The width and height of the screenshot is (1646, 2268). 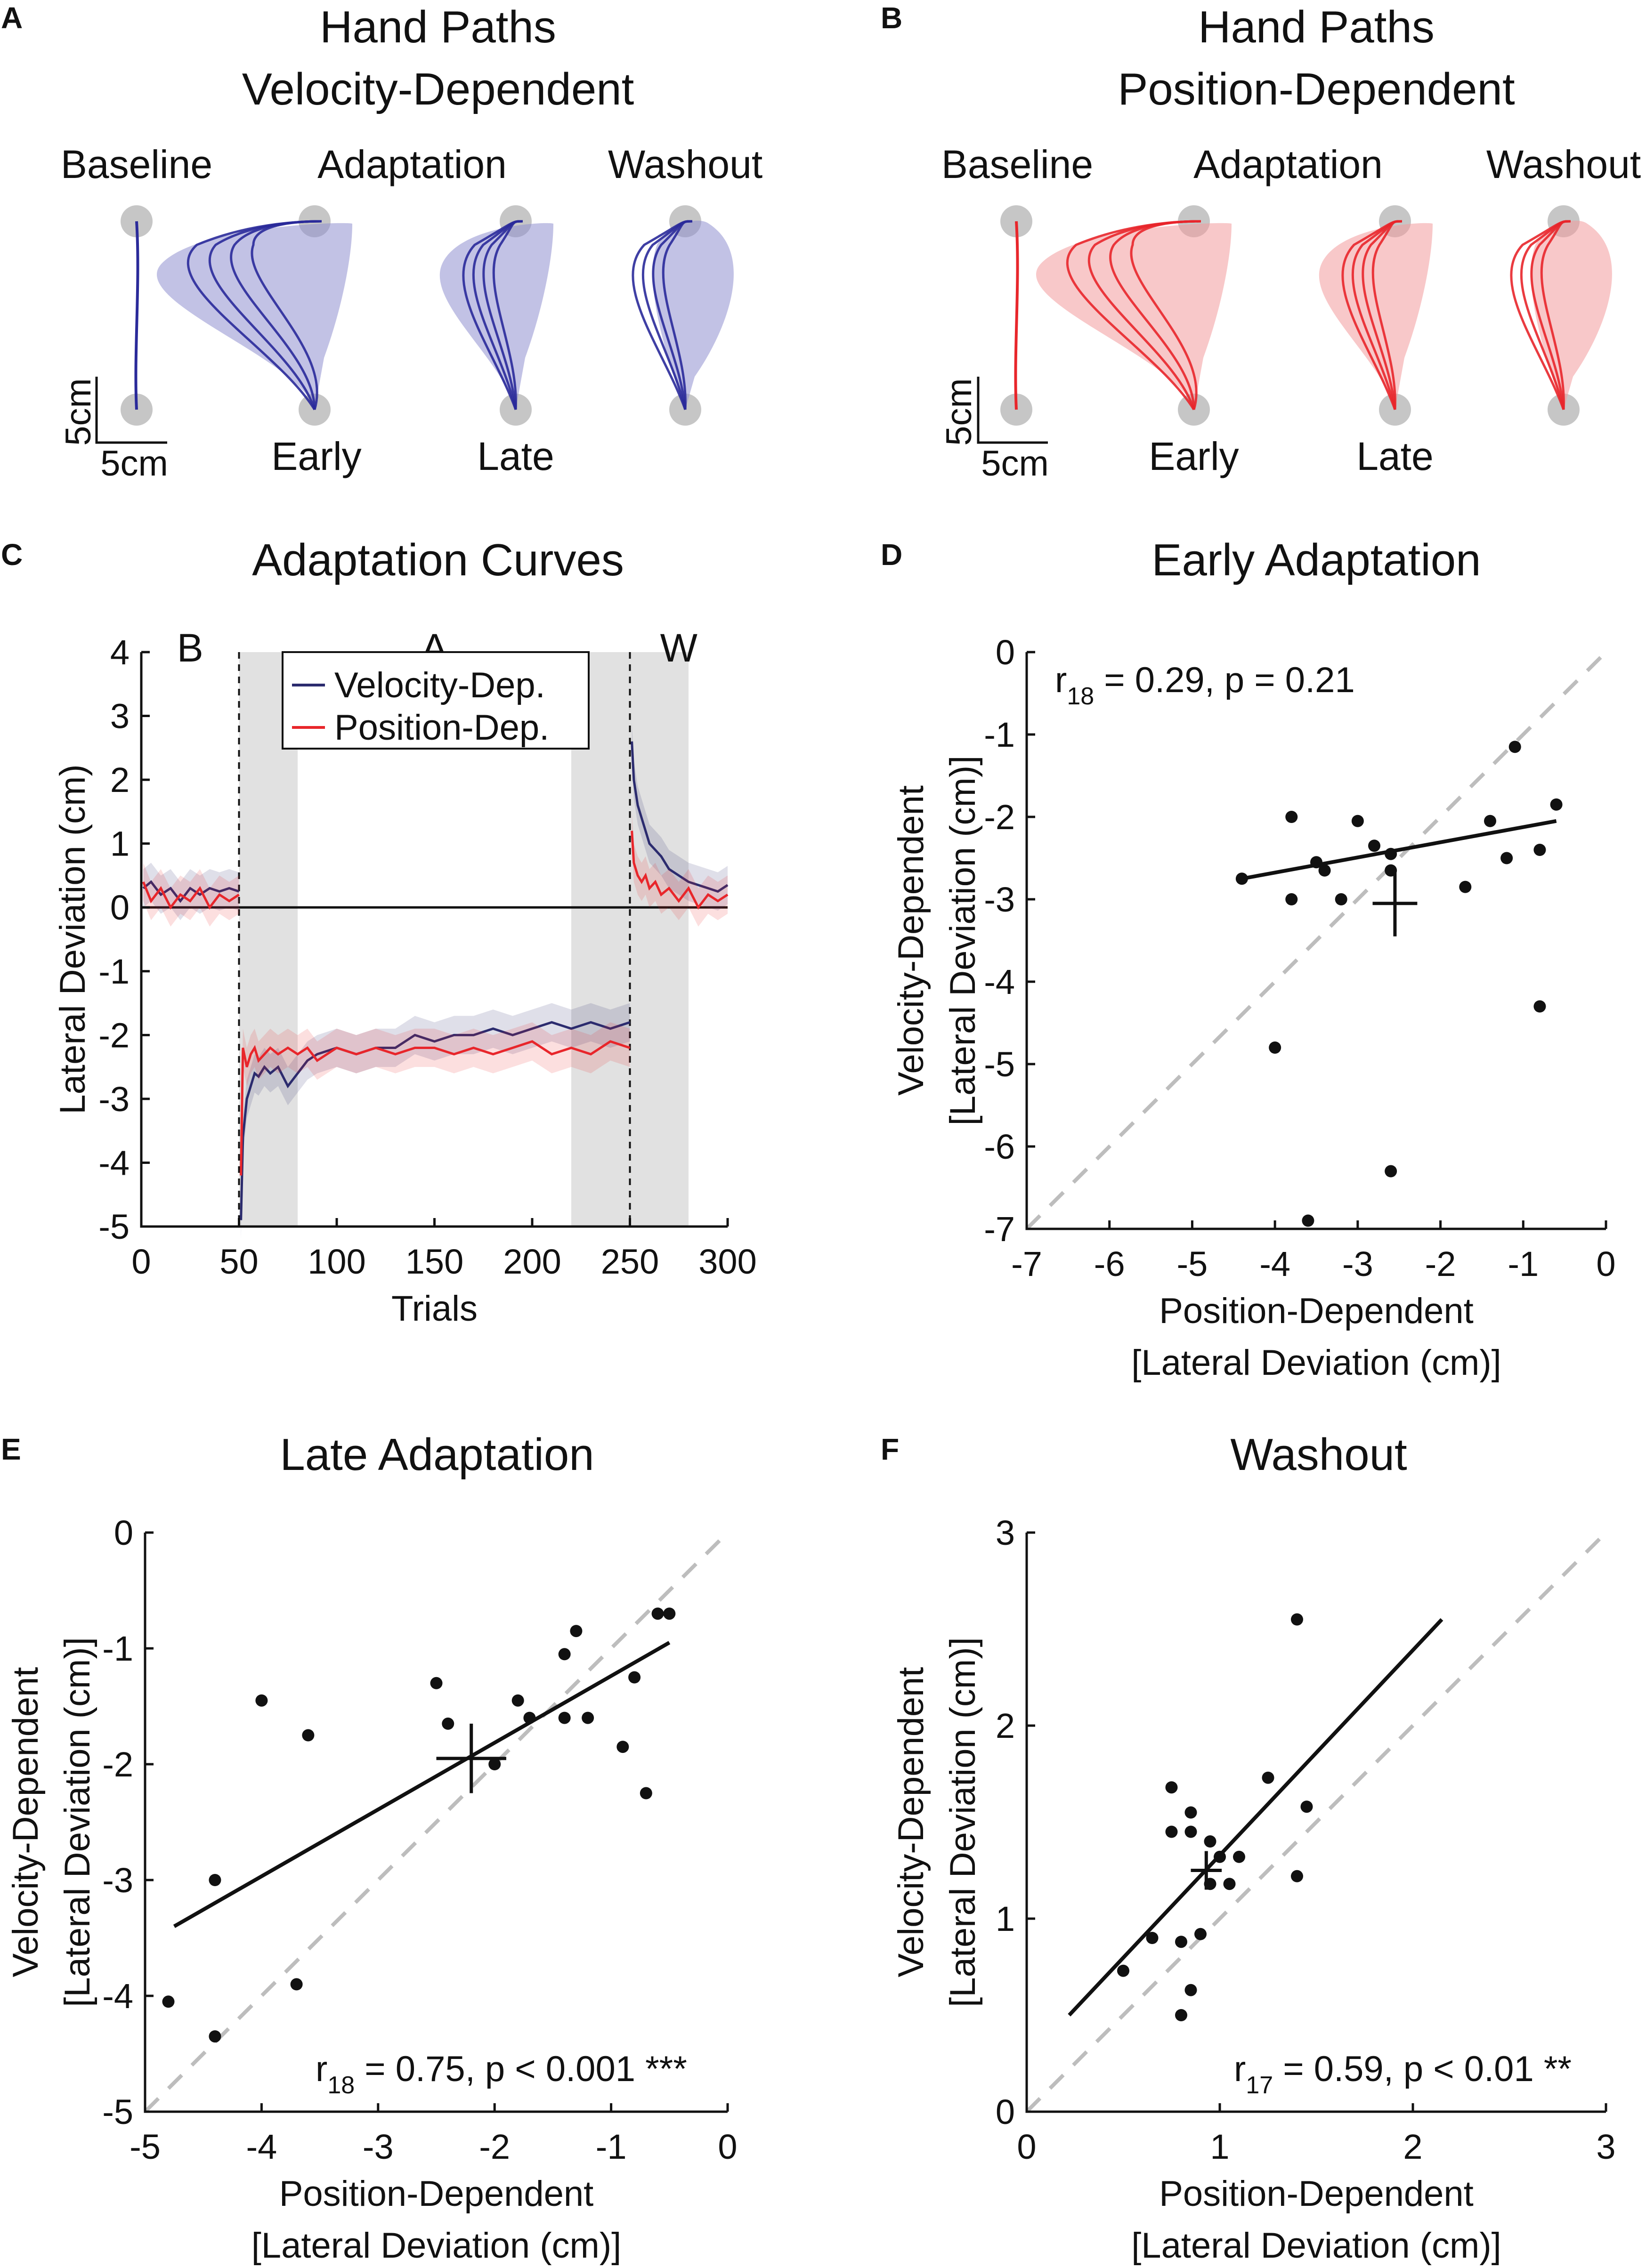 I want to click on x-axis-label: Trials, so click(x=434, y=1309).